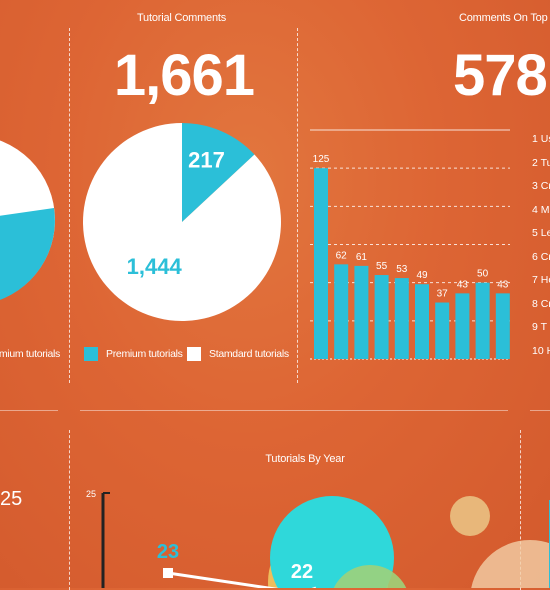  I want to click on top10-list-item: 1 Us, so click(541, 139).